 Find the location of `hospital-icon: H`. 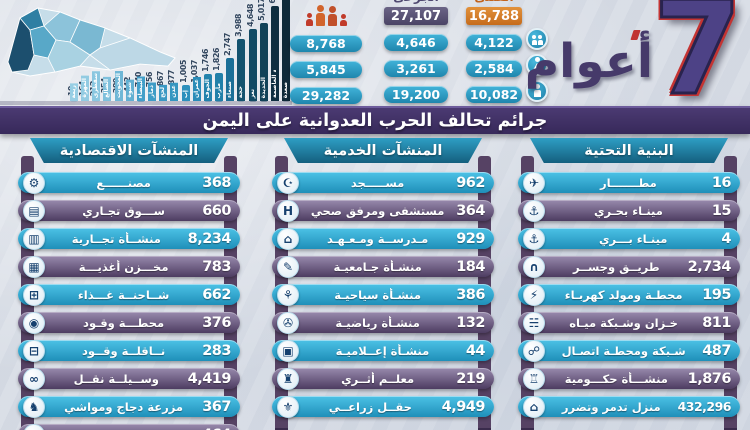

hospital-icon: H is located at coordinates (288, 210).